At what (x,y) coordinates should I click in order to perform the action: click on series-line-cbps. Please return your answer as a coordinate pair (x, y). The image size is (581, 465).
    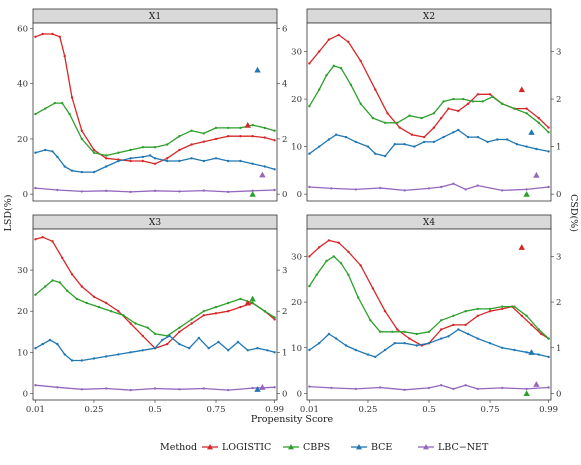
    Looking at the image, I should click on (155, 129).